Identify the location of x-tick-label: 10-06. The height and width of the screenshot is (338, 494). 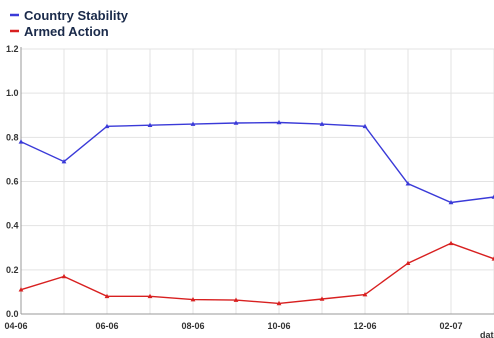
(278, 326).